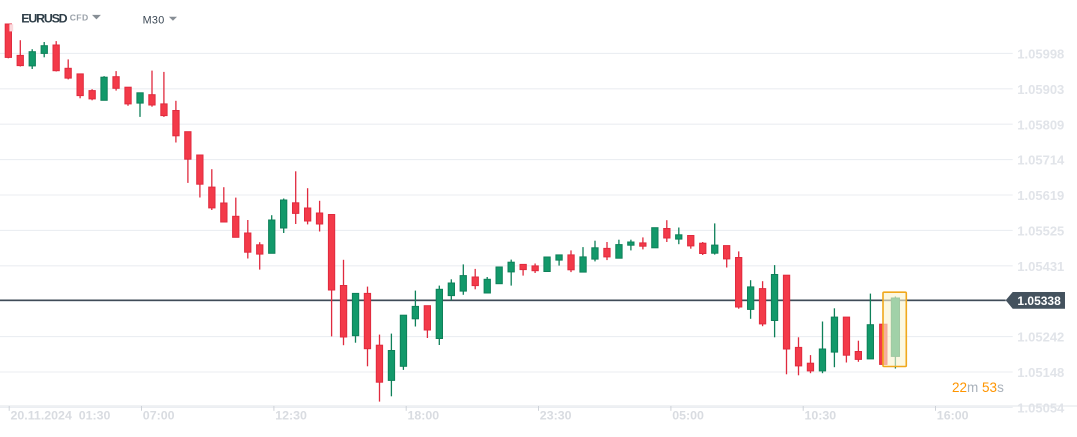 Image resolution: width=1077 pixels, height=437 pixels. I want to click on svg-text: CFD, so click(79, 18).